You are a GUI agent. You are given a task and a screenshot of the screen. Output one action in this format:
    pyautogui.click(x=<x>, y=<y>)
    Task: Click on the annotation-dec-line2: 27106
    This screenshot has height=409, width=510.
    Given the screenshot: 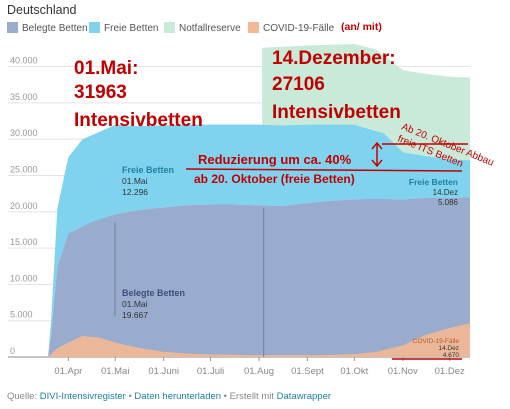 What is the action you would take?
    pyautogui.click(x=298, y=84)
    